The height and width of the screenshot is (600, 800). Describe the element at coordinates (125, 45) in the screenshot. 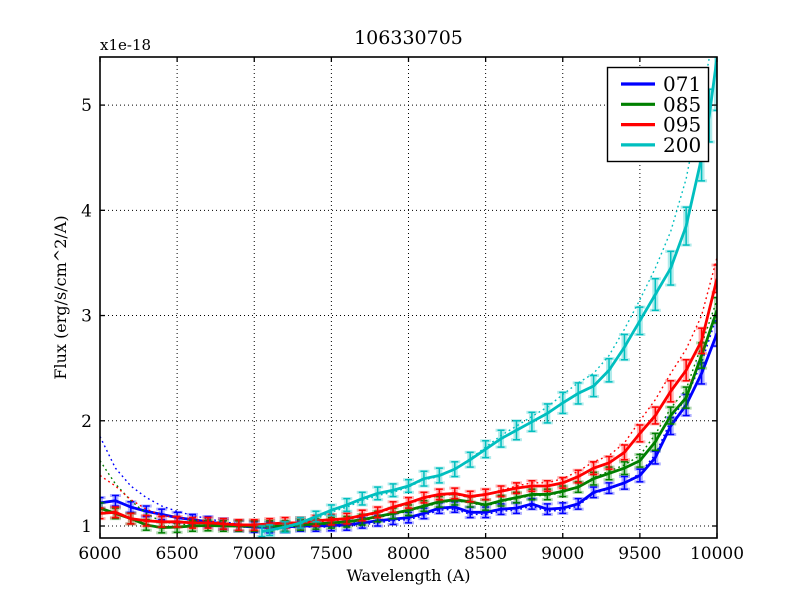

I see `y-axis-offset-label: x1e-18` at that location.